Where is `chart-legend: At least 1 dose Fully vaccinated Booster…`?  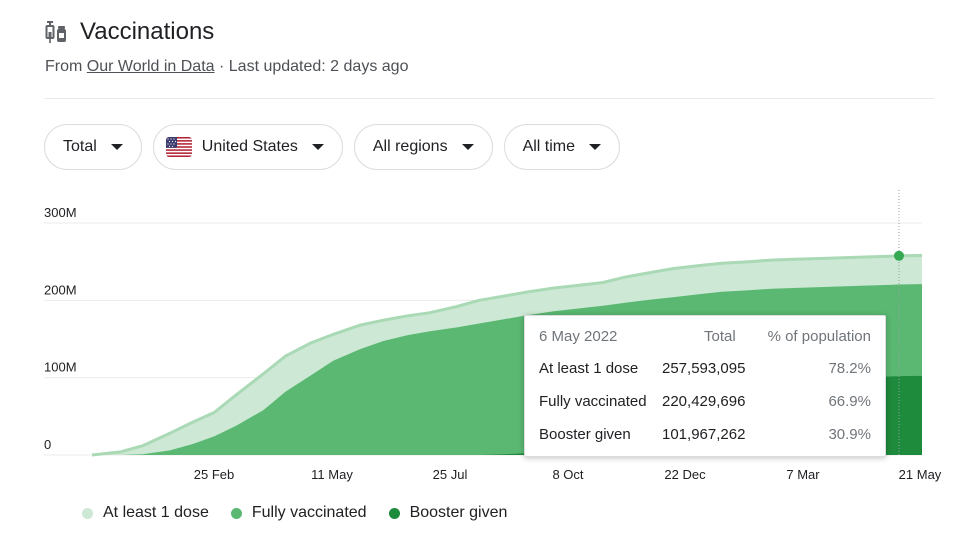
chart-legend: At least 1 dose Fully vaccinated Booster… is located at coordinates (294, 513).